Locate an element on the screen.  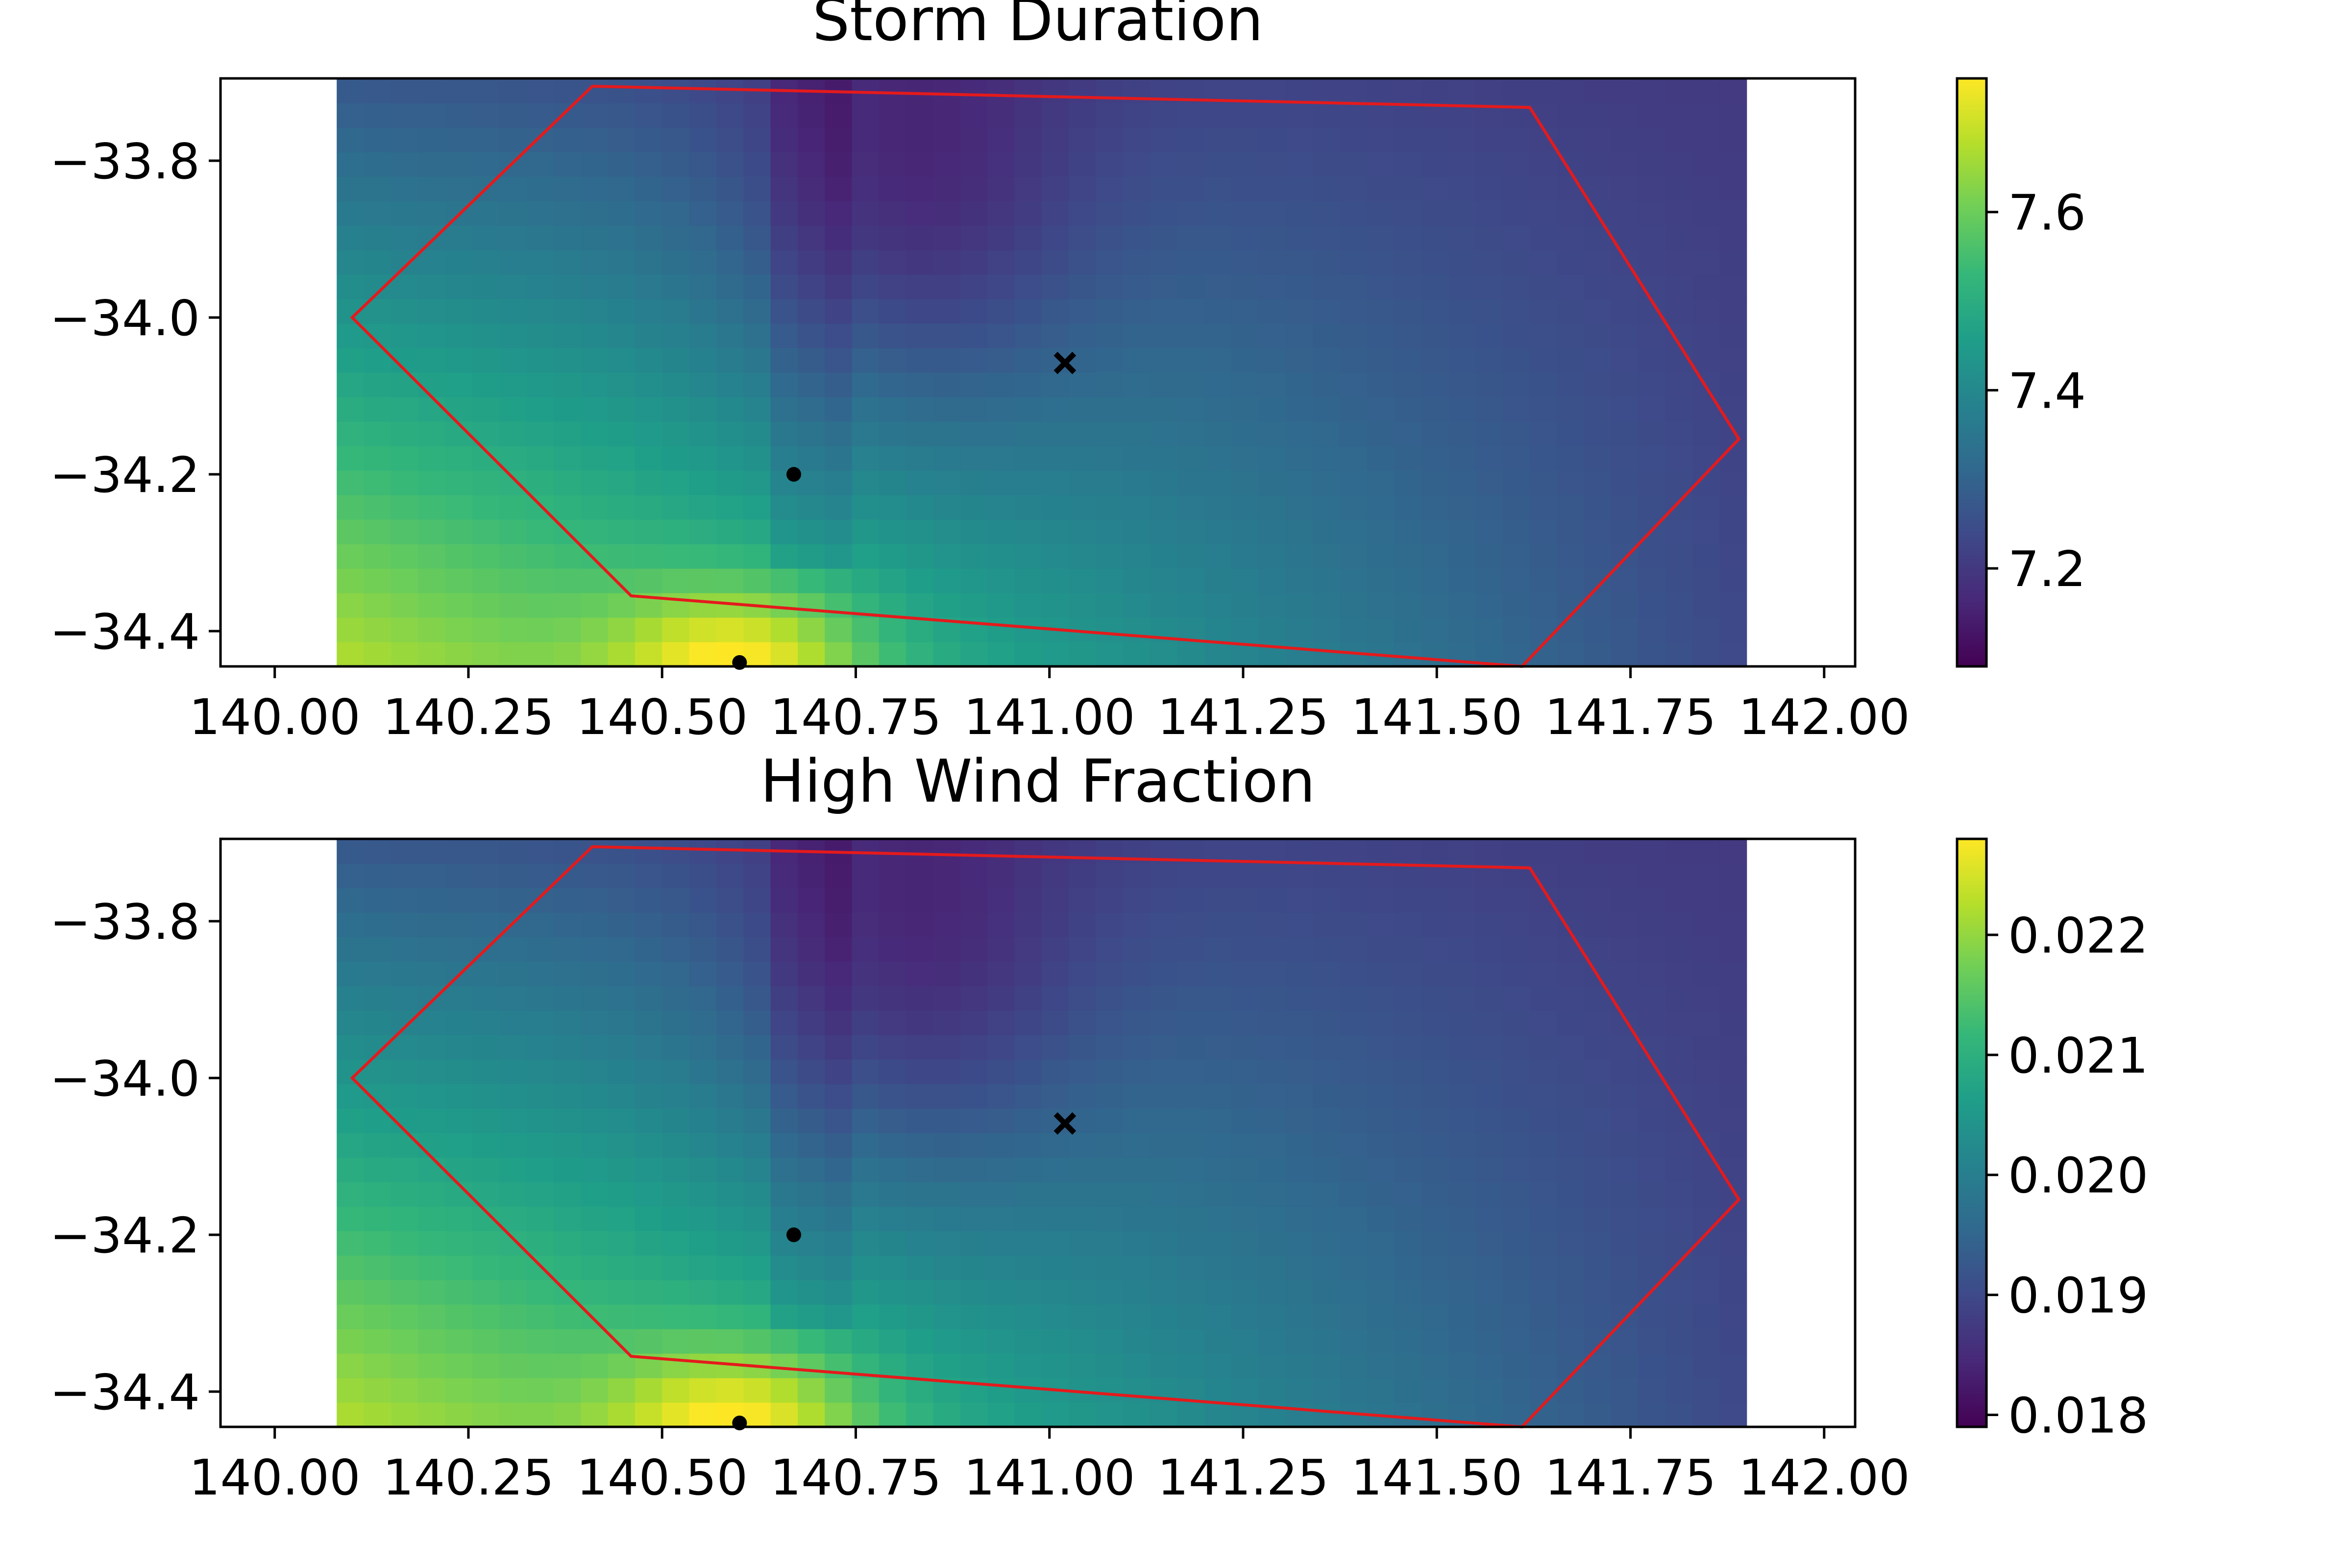
colorbar: 7.27.47.6 is located at coordinates (2021, 372).